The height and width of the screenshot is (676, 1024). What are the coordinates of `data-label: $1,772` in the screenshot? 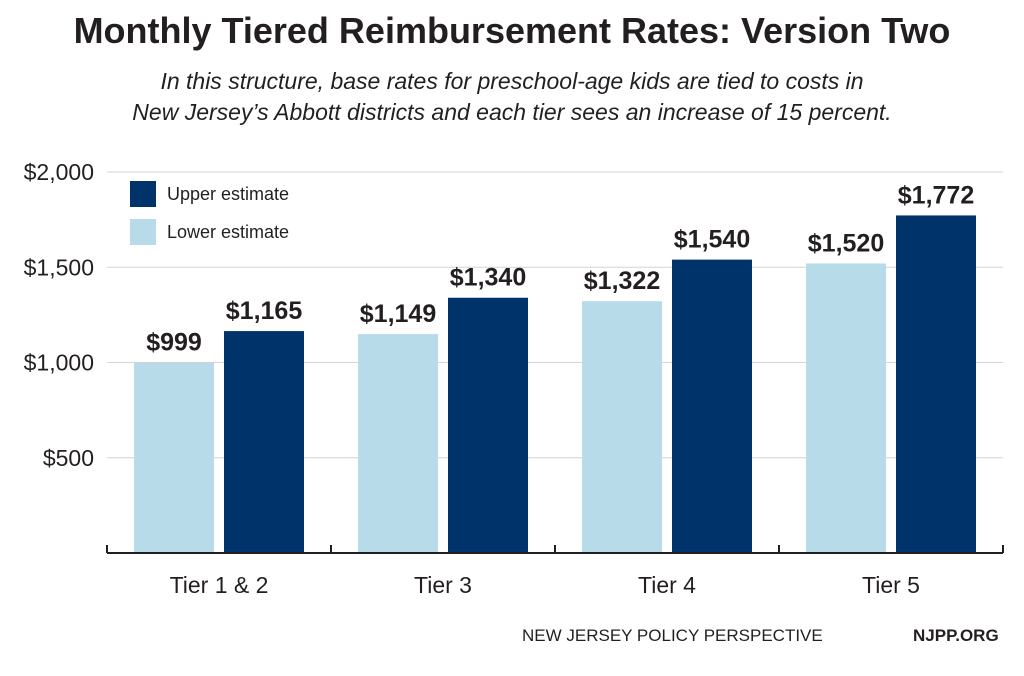 It's located at (936, 195).